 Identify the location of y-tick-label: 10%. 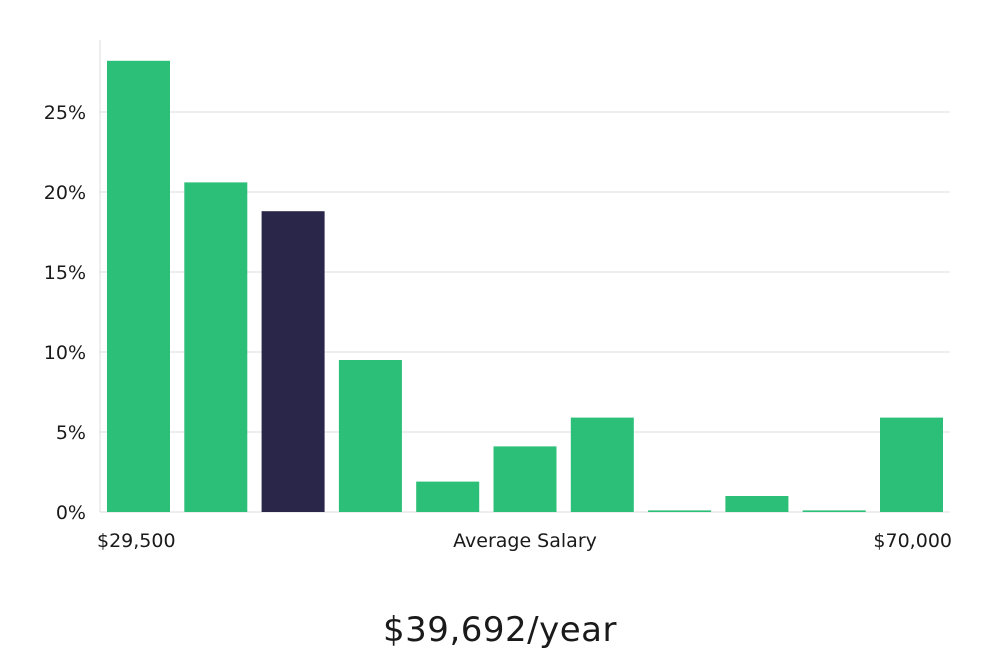
(65, 353).